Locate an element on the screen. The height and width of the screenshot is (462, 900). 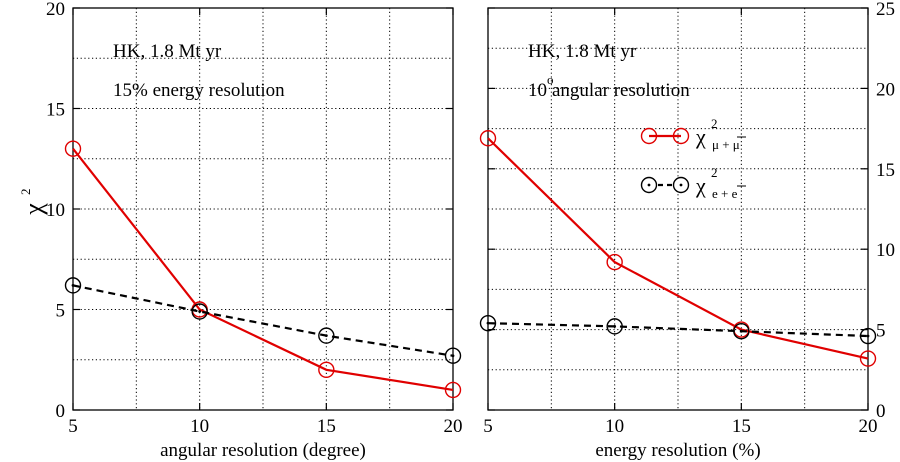
annotation-suffix: angular resolution is located at coordinates (621, 90).